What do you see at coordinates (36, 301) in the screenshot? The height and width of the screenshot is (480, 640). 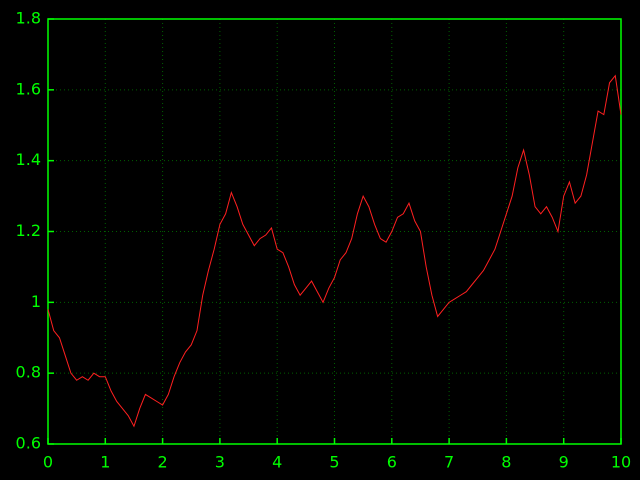 I see `y-tick-label: 1` at bounding box center [36, 301].